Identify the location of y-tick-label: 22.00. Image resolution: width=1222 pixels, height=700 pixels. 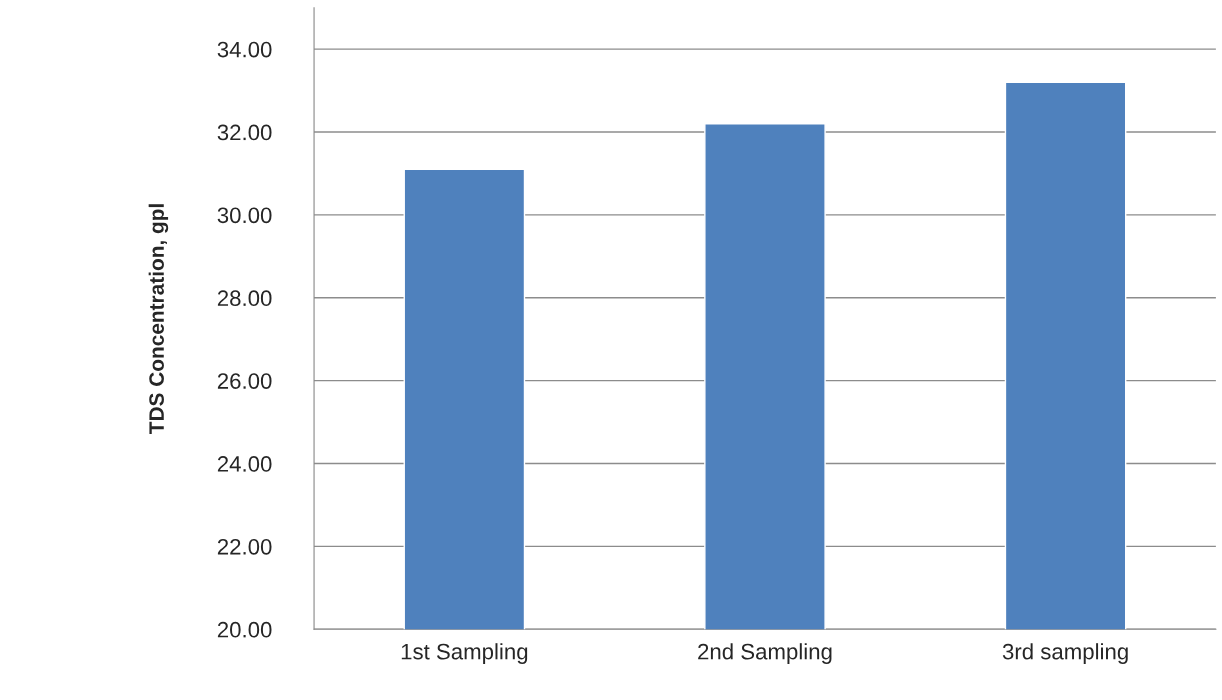
(244, 546).